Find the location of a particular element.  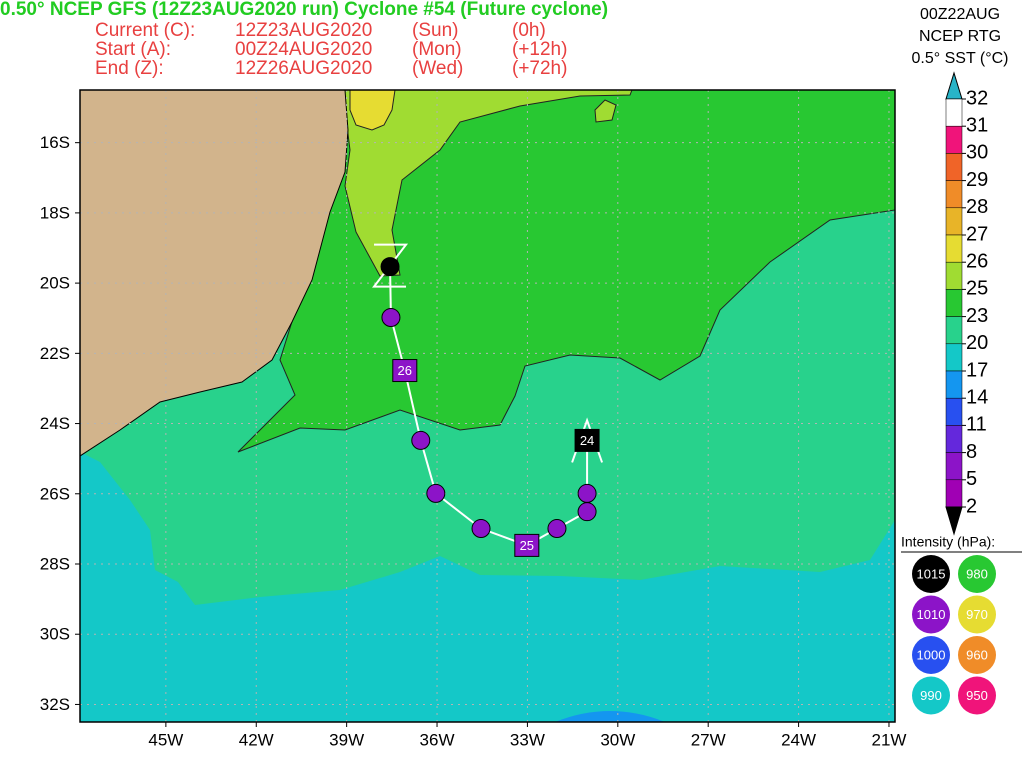

intensity-label: 960 is located at coordinates (977, 654).